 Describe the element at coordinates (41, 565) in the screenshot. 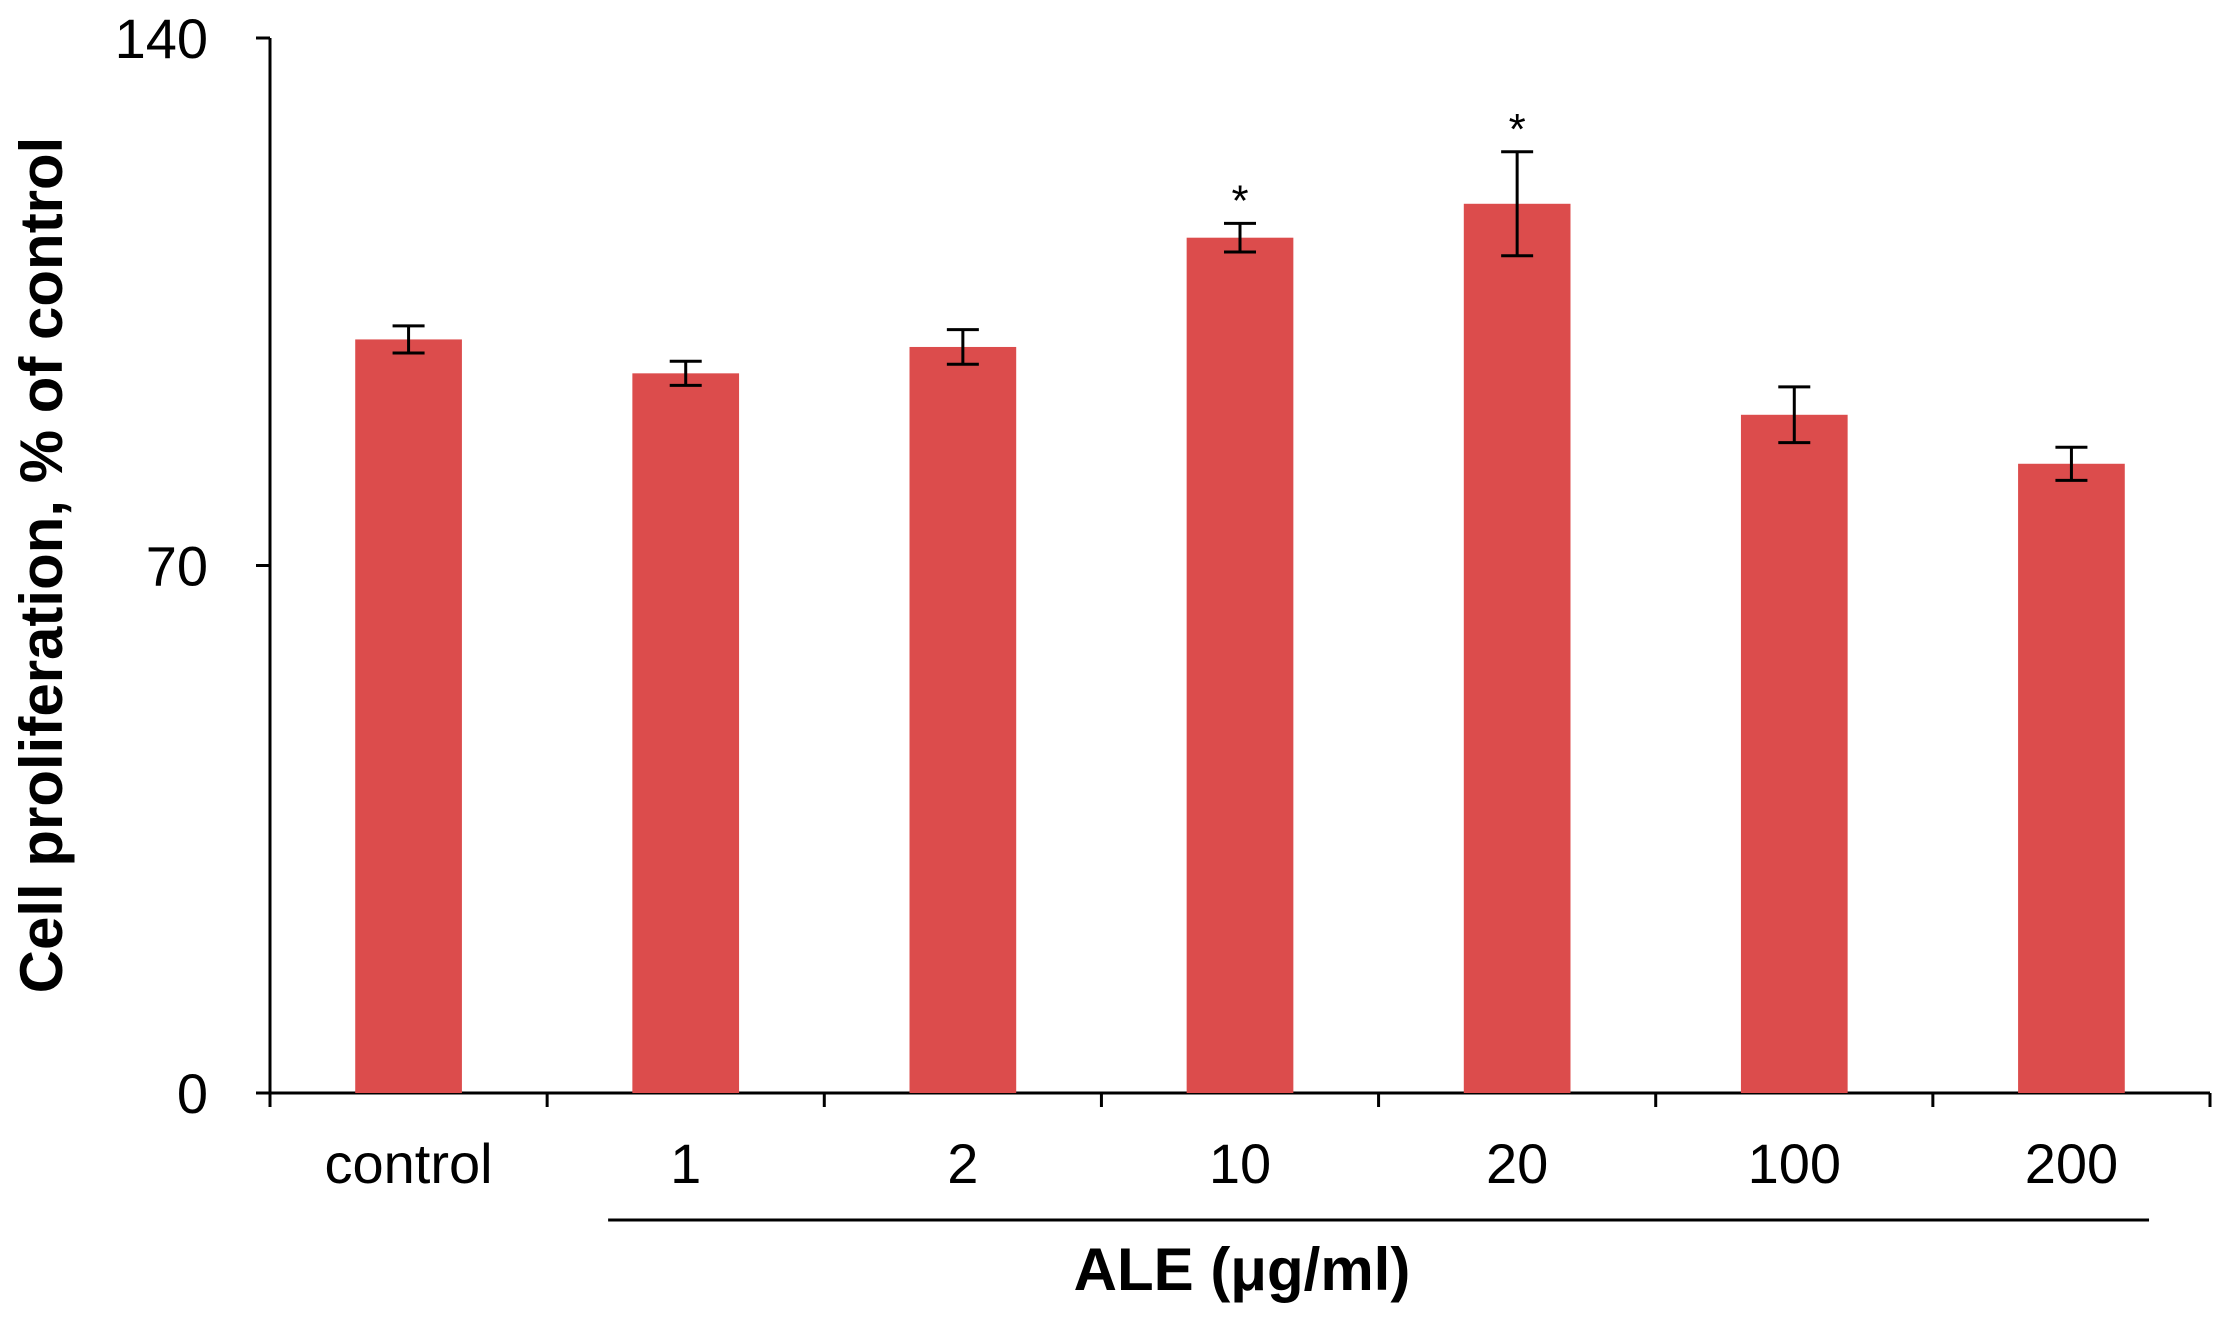

I see `y-axis-title: Cell proliferation, % of control` at that location.